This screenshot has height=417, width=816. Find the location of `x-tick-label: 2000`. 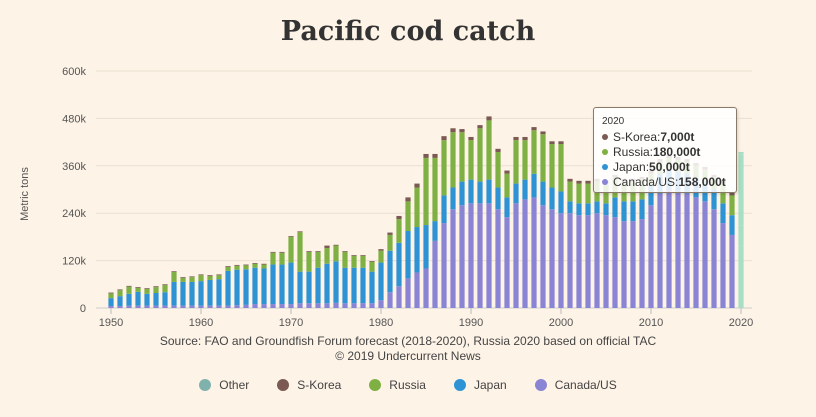

x-tick-label: 2000 is located at coordinates (561, 323).